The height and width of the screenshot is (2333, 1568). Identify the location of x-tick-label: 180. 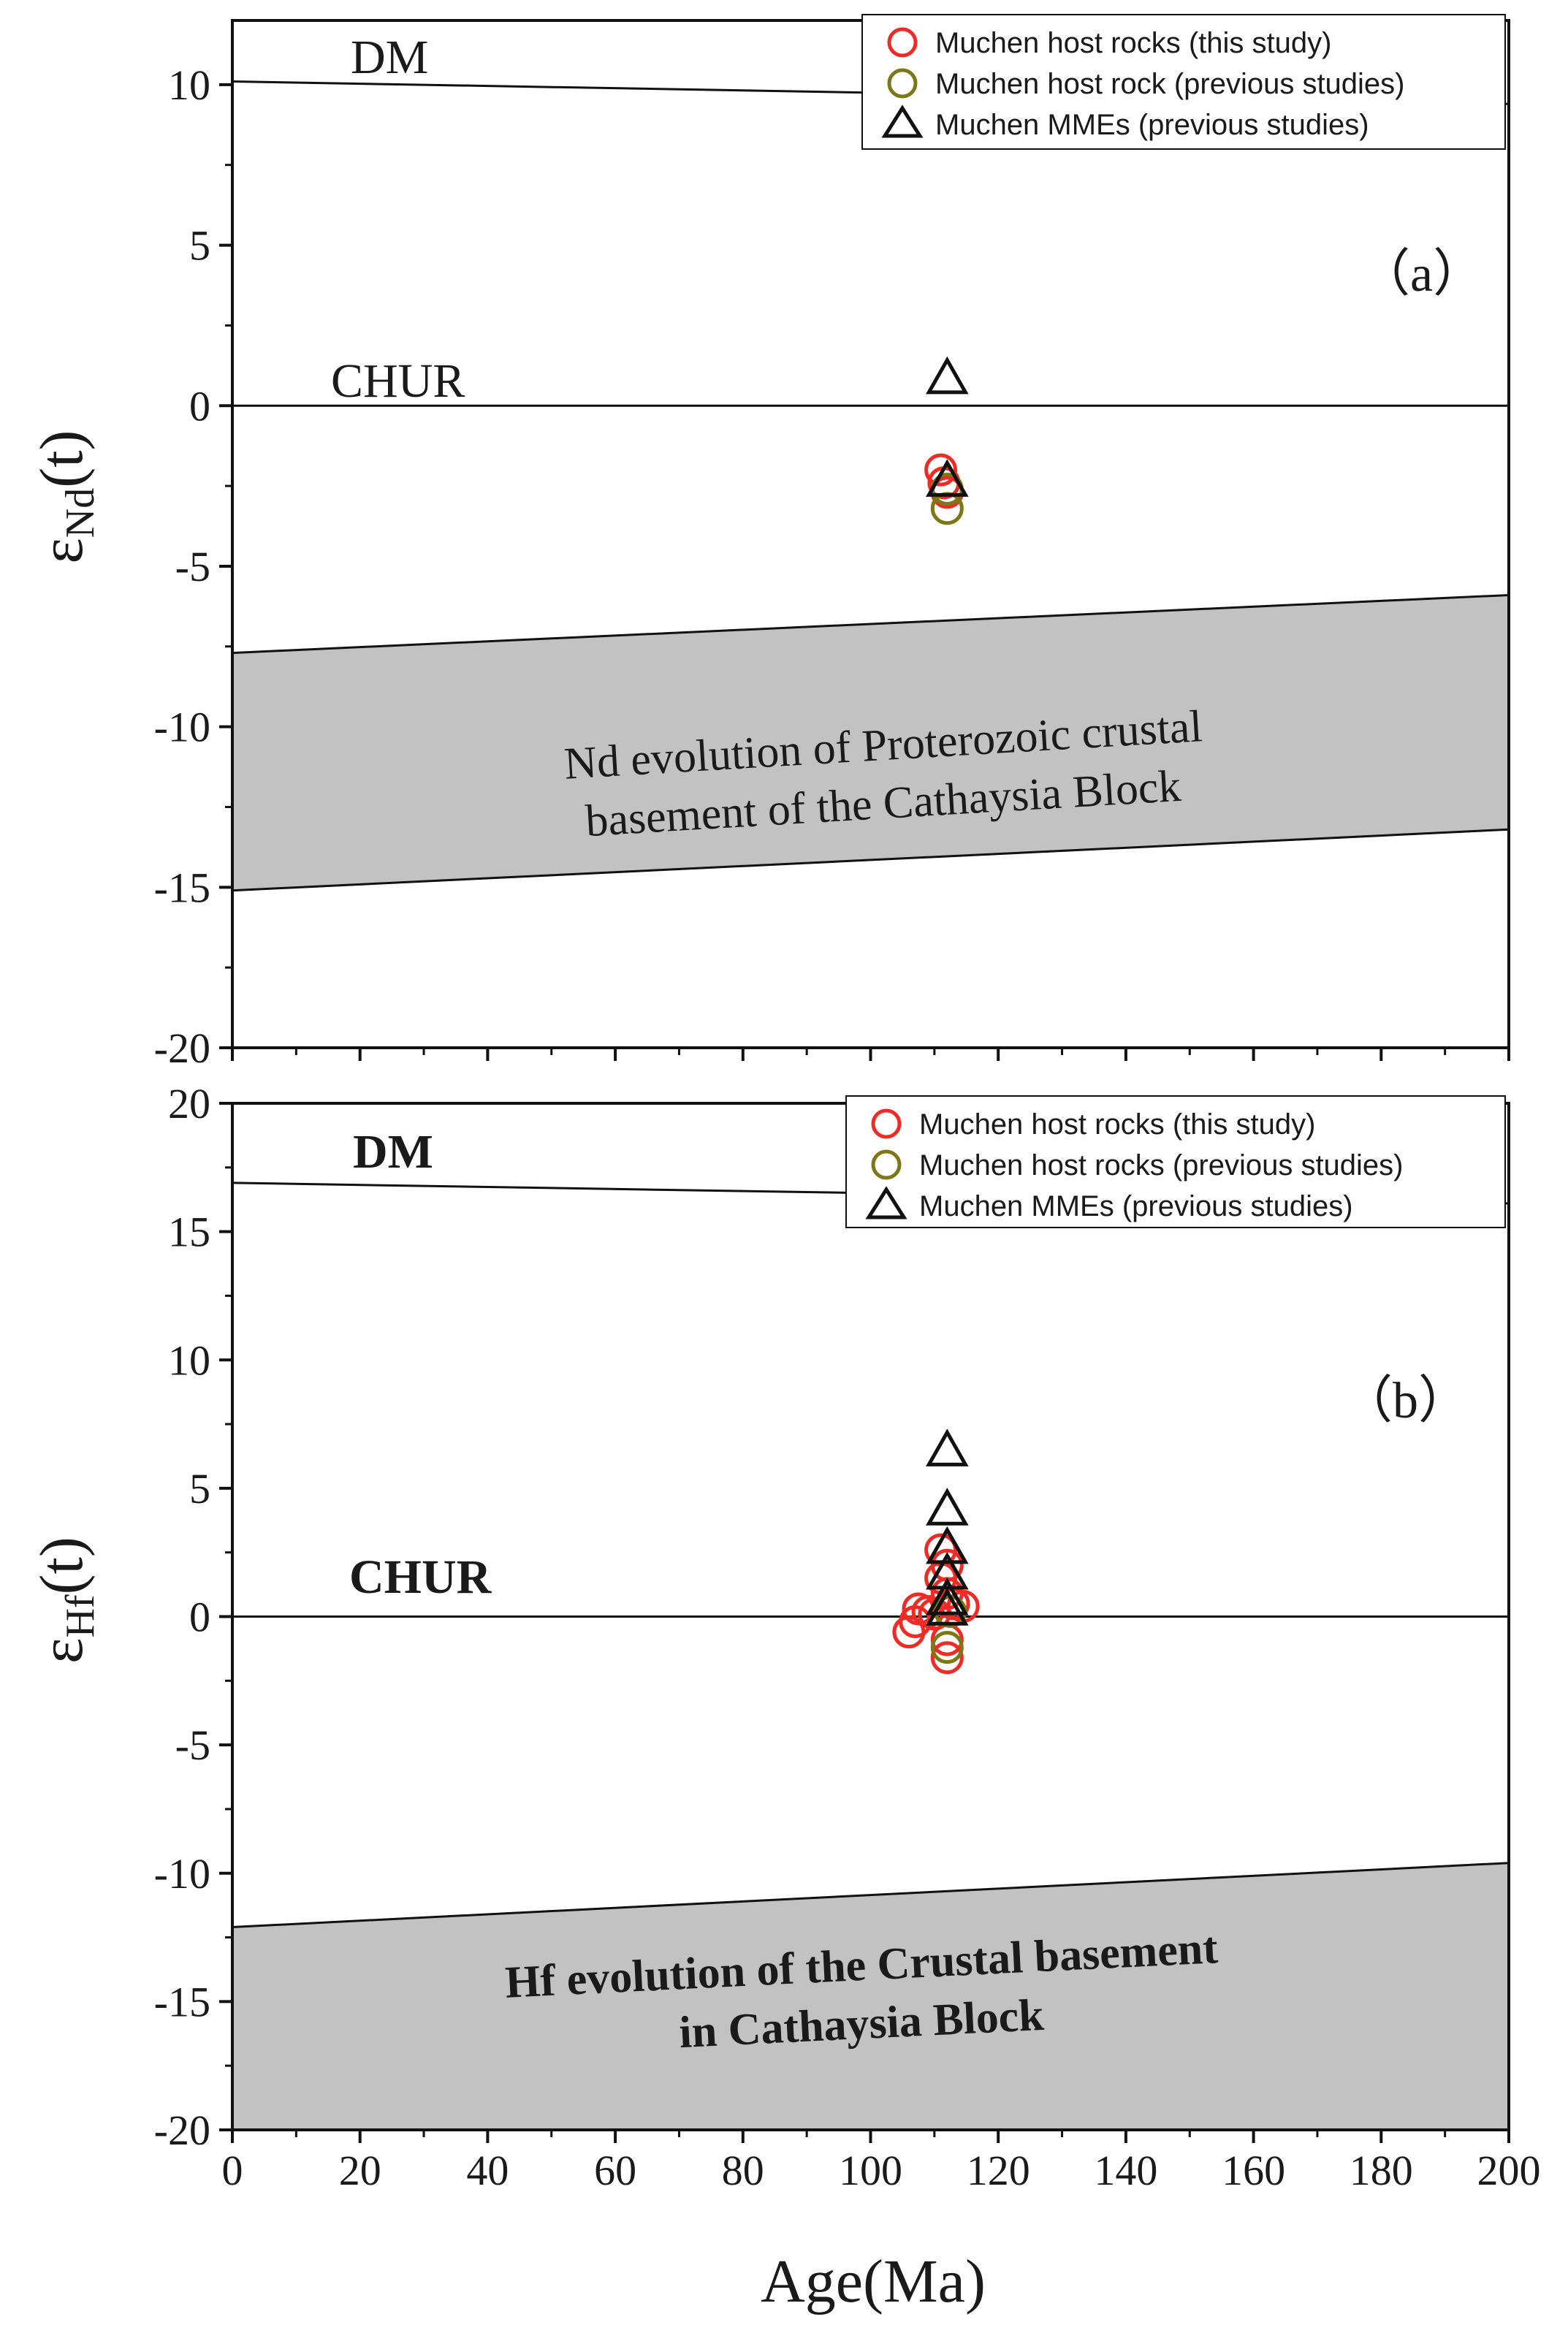
(1381, 2170).